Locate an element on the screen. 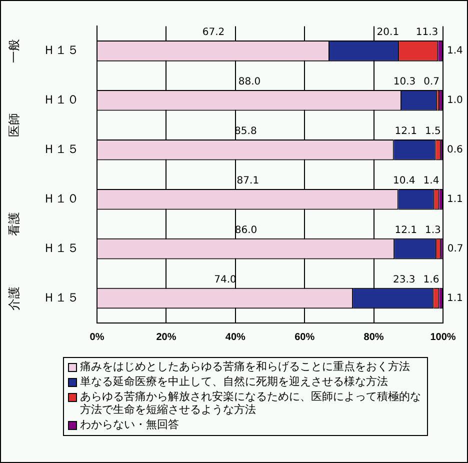  data-label: 1.5 is located at coordinates (433, 132).